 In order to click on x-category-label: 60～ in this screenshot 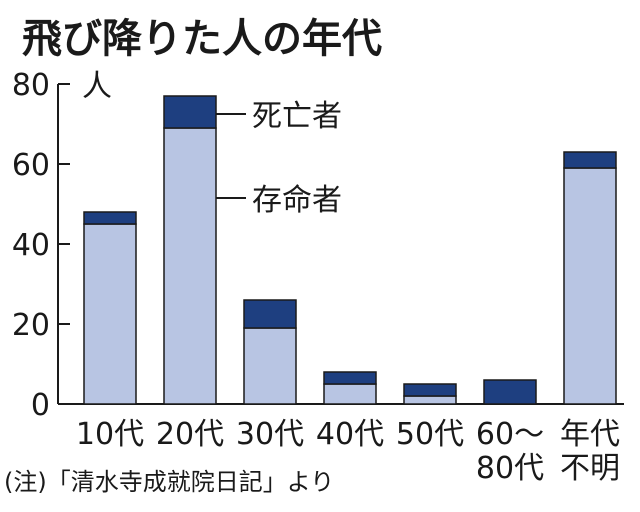, I will do `click(510, 434)`.